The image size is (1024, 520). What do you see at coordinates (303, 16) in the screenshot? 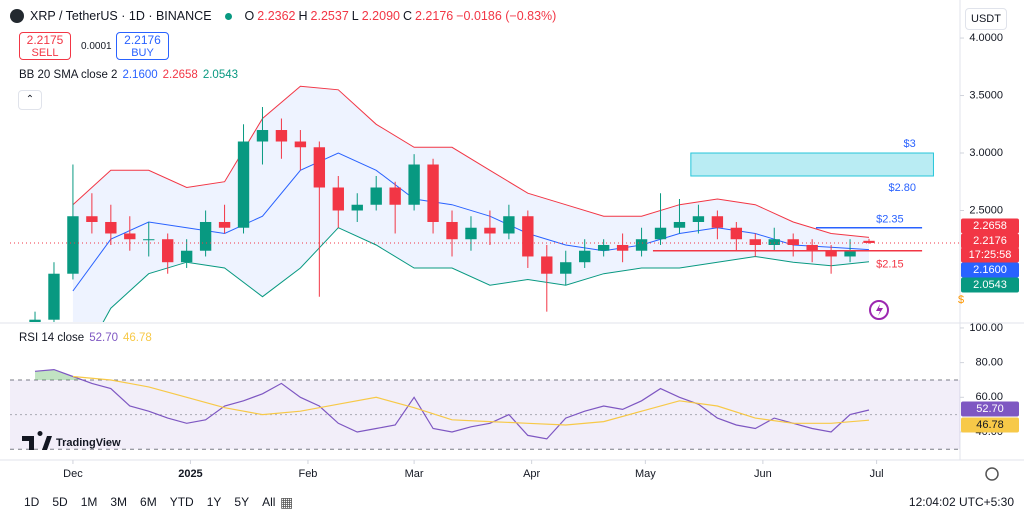
I see `ohlc-key: H` at bounding box center [303, 16].